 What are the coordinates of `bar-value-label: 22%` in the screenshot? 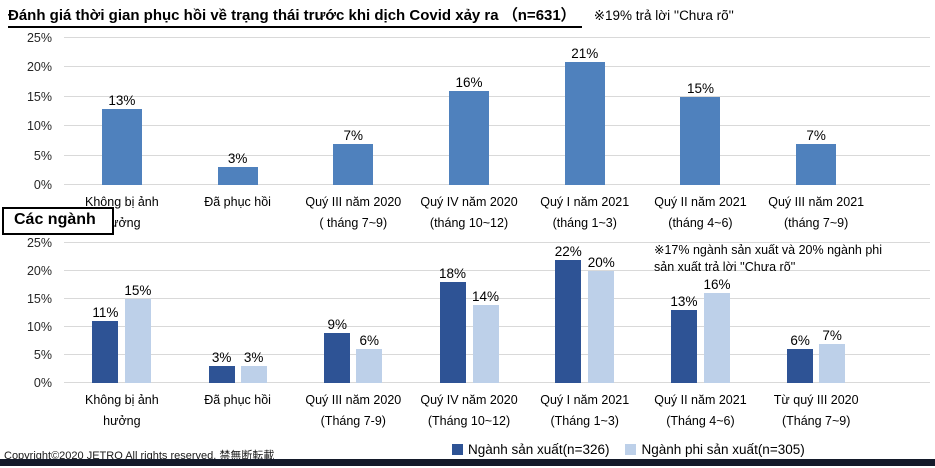 It's located at (568, 251).